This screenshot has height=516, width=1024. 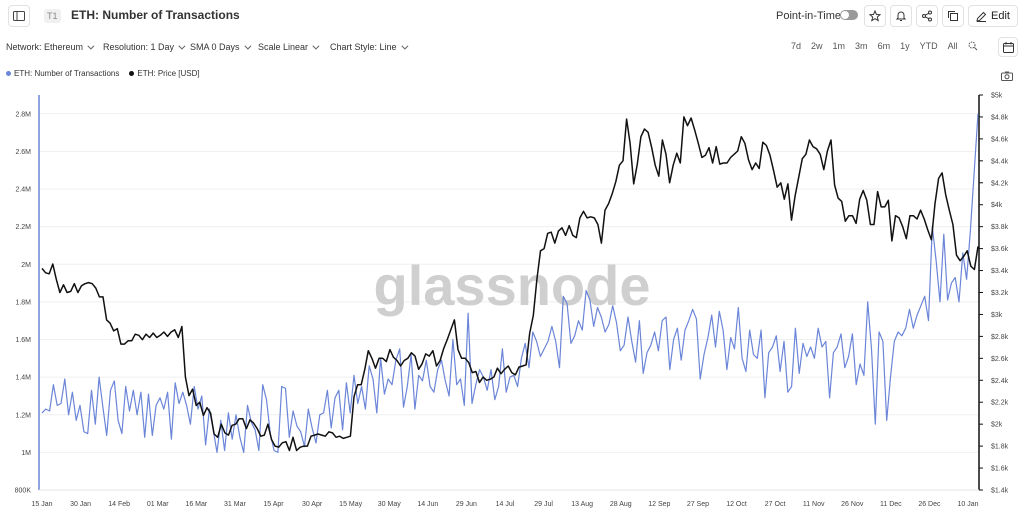 What do you see at coordinates (220, 47) in the screenshot?
I see `sma-select: SMA 0 Days` at bounding box center [220, 47].